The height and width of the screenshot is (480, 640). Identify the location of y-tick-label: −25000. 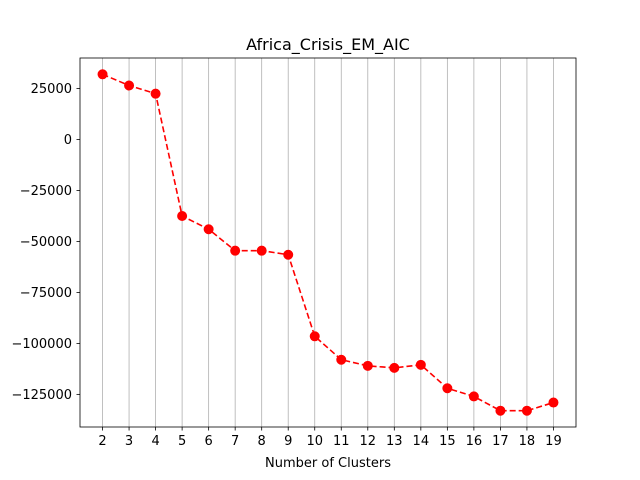
(46, 191).